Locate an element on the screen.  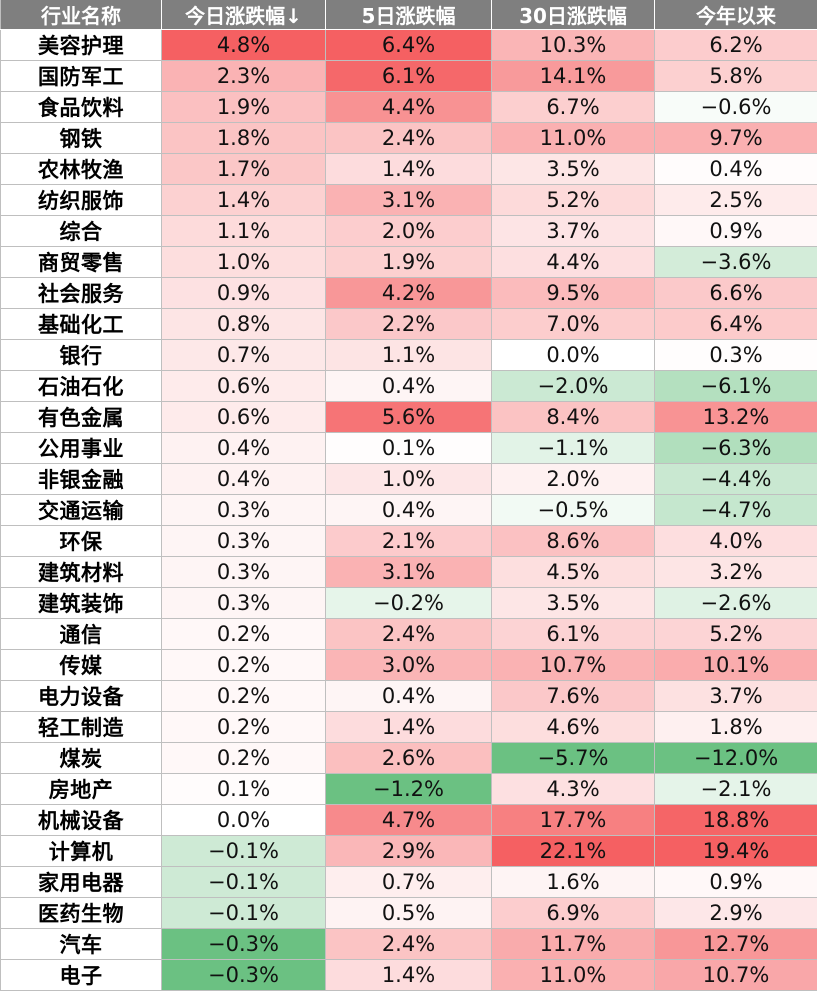
industry-name-cell: 钢铁 is located at coordinates (81, 138).